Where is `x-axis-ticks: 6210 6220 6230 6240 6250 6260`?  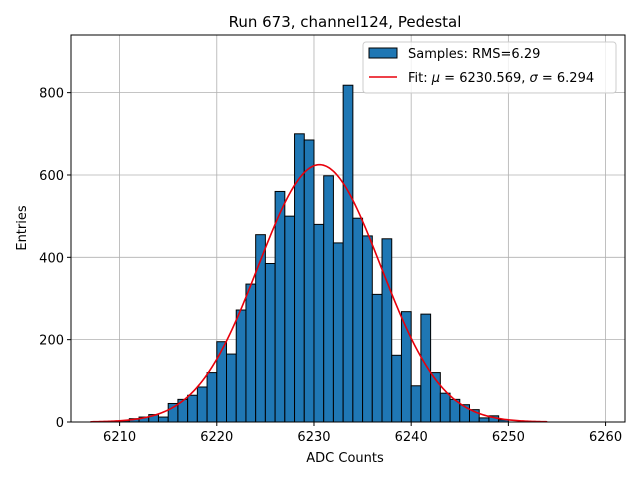 x-axis-ticks: 6210 6220 6230 6240 6250 6260 is located at coordinates (362, 433).